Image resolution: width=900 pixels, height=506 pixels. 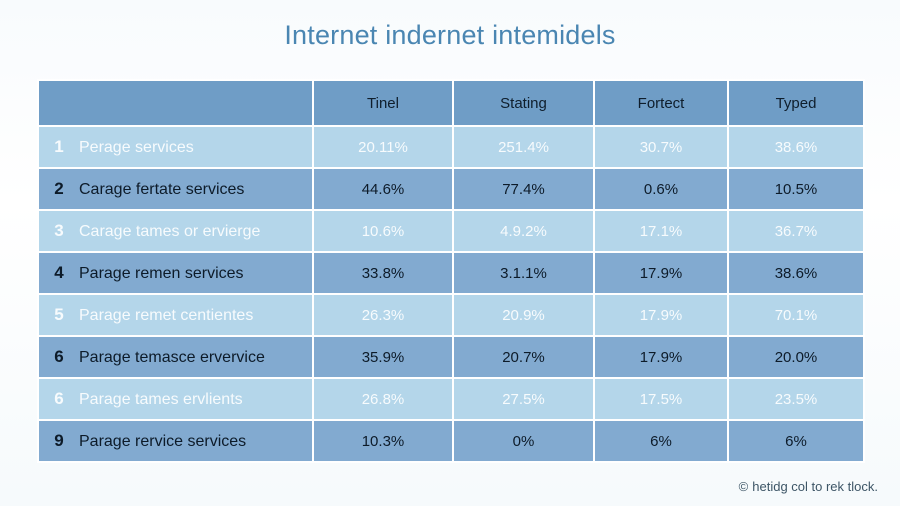 I want to click on value-cell: 23.5%, so click(x=796, y=399).